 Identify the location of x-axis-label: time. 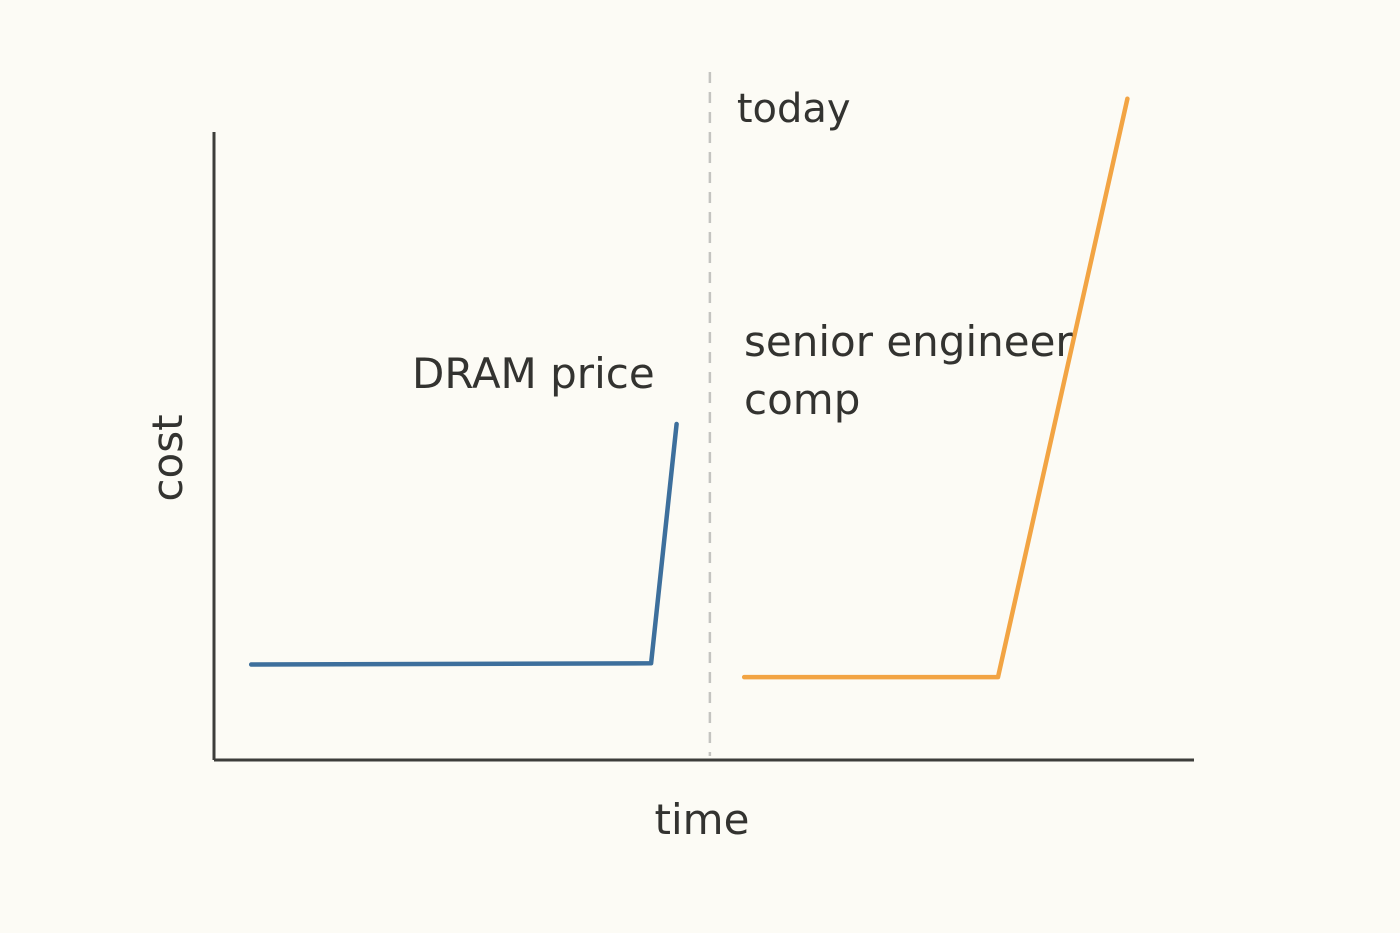
(702, 819).